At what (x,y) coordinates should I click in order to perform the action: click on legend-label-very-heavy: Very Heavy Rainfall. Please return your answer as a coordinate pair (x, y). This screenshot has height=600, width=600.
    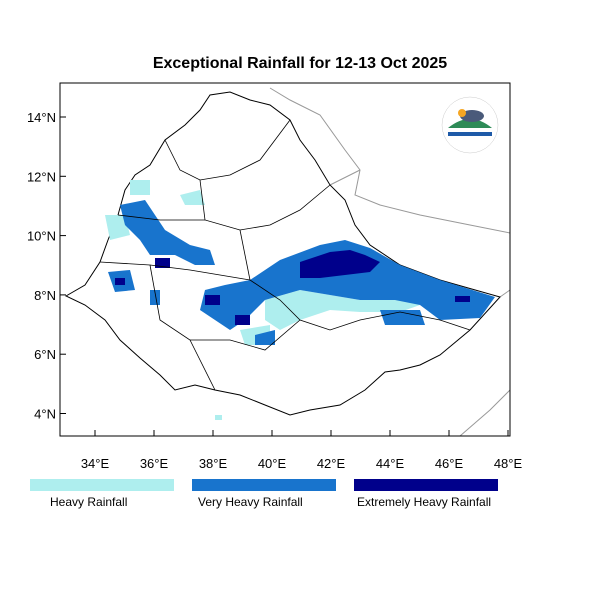
    Looking at the image, I should click on (250, 502).